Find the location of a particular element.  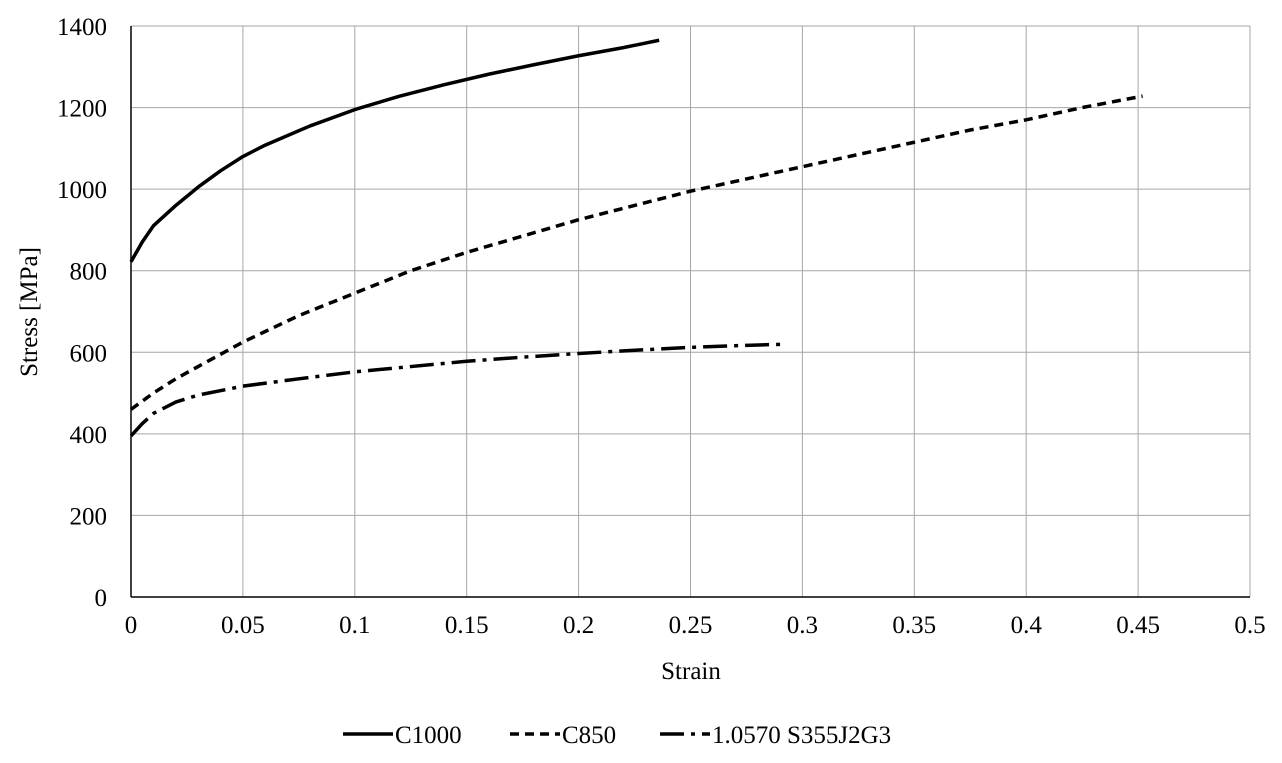

legend-label-2: 1.0570 S355J2G3 is located at coordinates (801, 735).